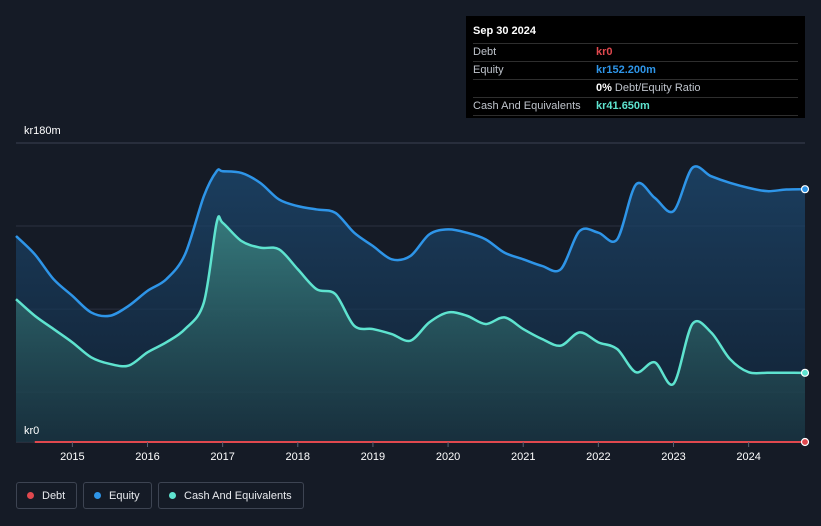  I want to click on tooltip-equity-label: Equity, so click(488, 70).